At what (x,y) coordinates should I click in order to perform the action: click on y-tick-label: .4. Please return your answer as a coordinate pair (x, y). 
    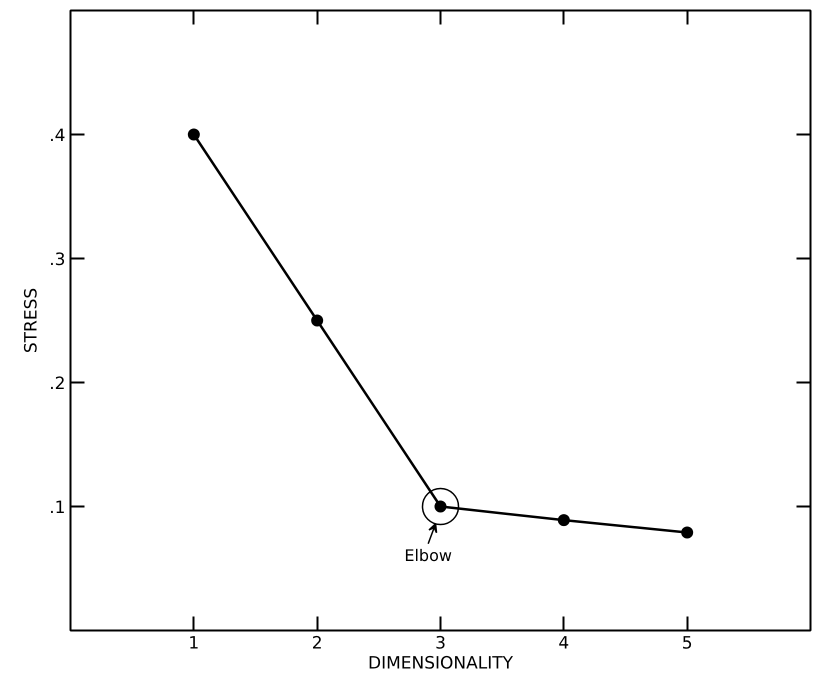
    Looking at the image, I should click on (57, 136).